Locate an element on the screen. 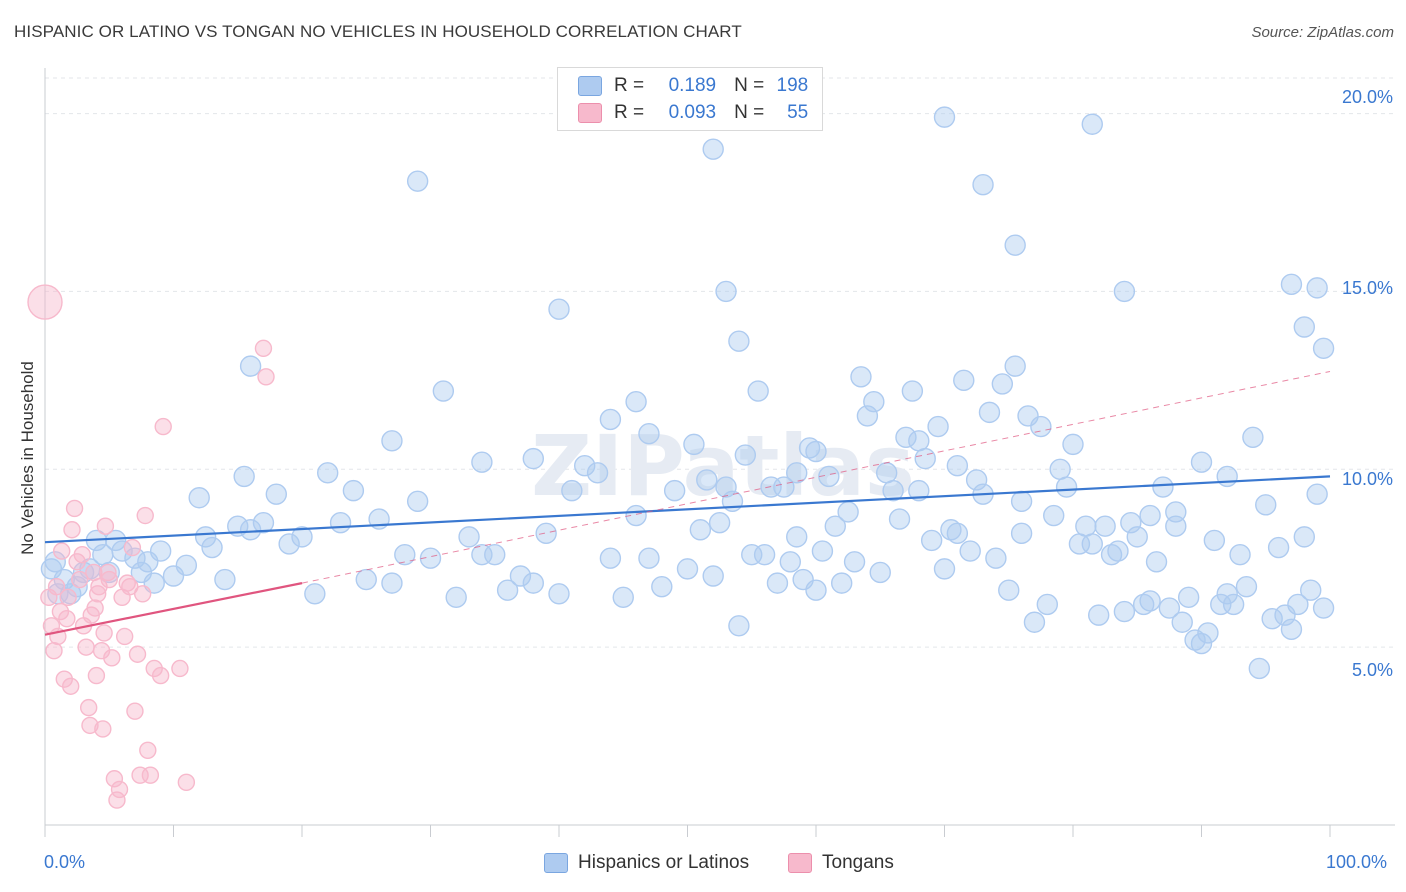 This screenshot has height=892, width=1406. series-legend: Hispanics or Latinos Tongans is located at coordinates (703, 865).